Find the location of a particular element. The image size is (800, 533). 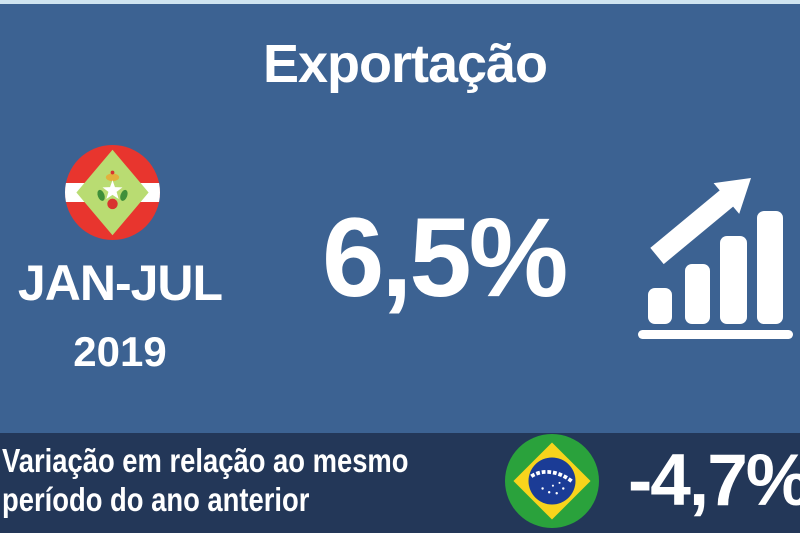

comparison-note-line1: Variação em relação ao mesmo is located at coordinates (205, 460).